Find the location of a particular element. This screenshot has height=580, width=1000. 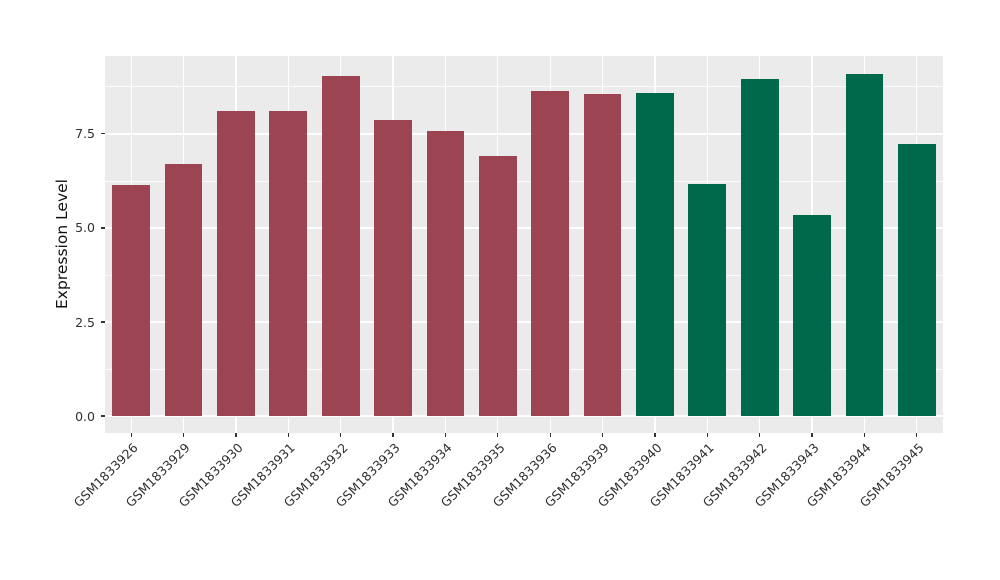

y-tick-label: 2.5 is located at coordinates (85, 322).